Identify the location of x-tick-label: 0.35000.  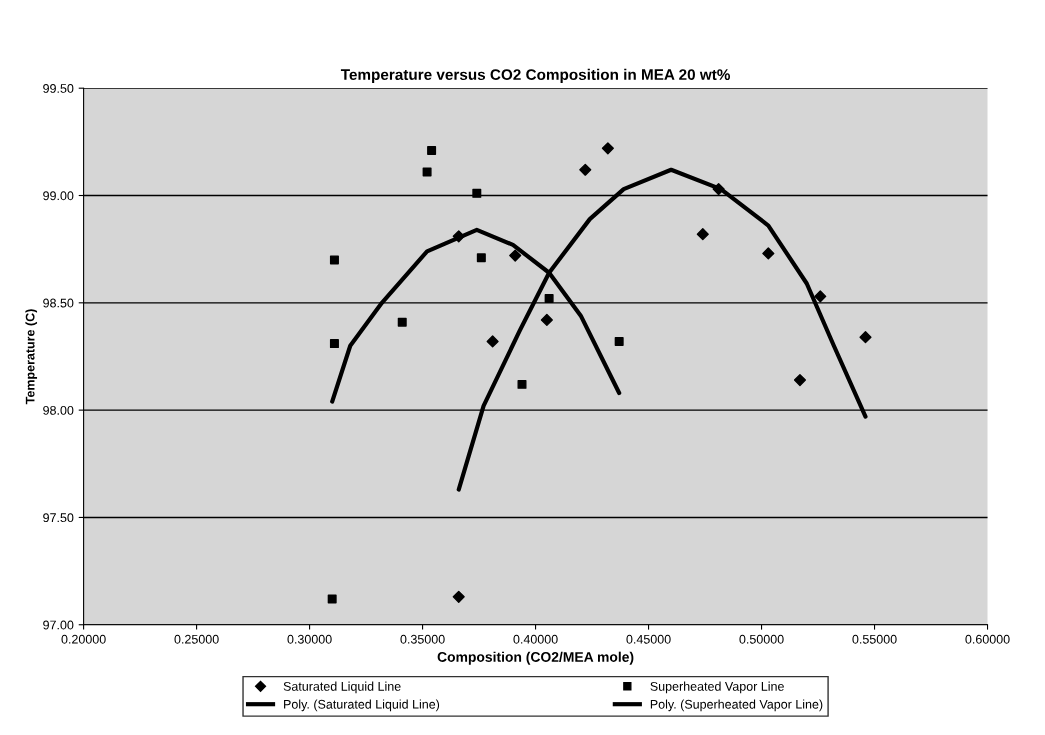
(422, 639).